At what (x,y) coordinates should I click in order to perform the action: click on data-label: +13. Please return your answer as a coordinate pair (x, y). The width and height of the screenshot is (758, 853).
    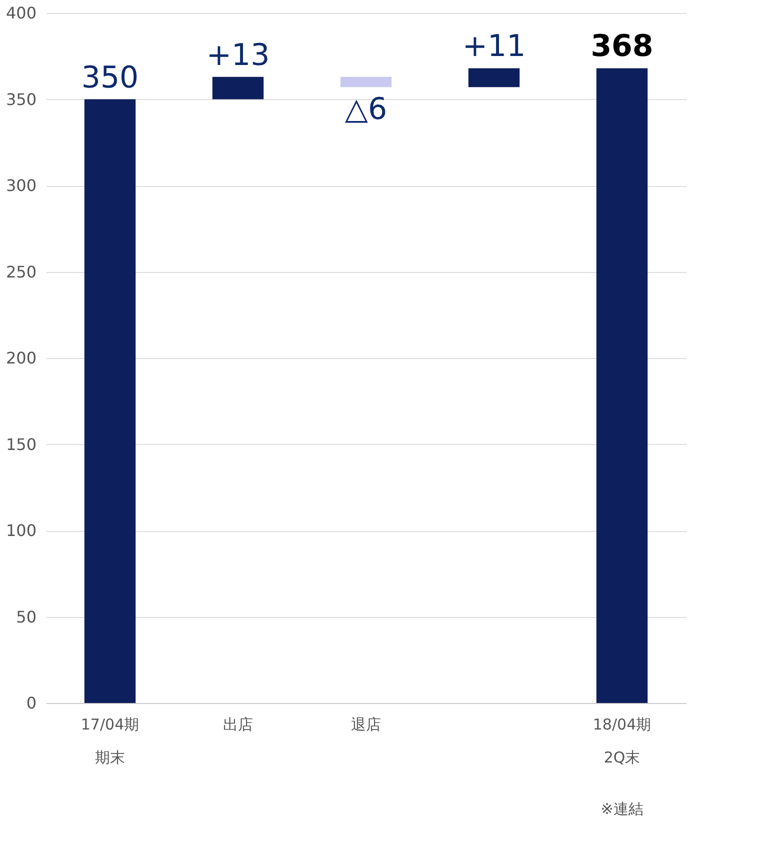
    Looking at the image, I should click on (238, 55).